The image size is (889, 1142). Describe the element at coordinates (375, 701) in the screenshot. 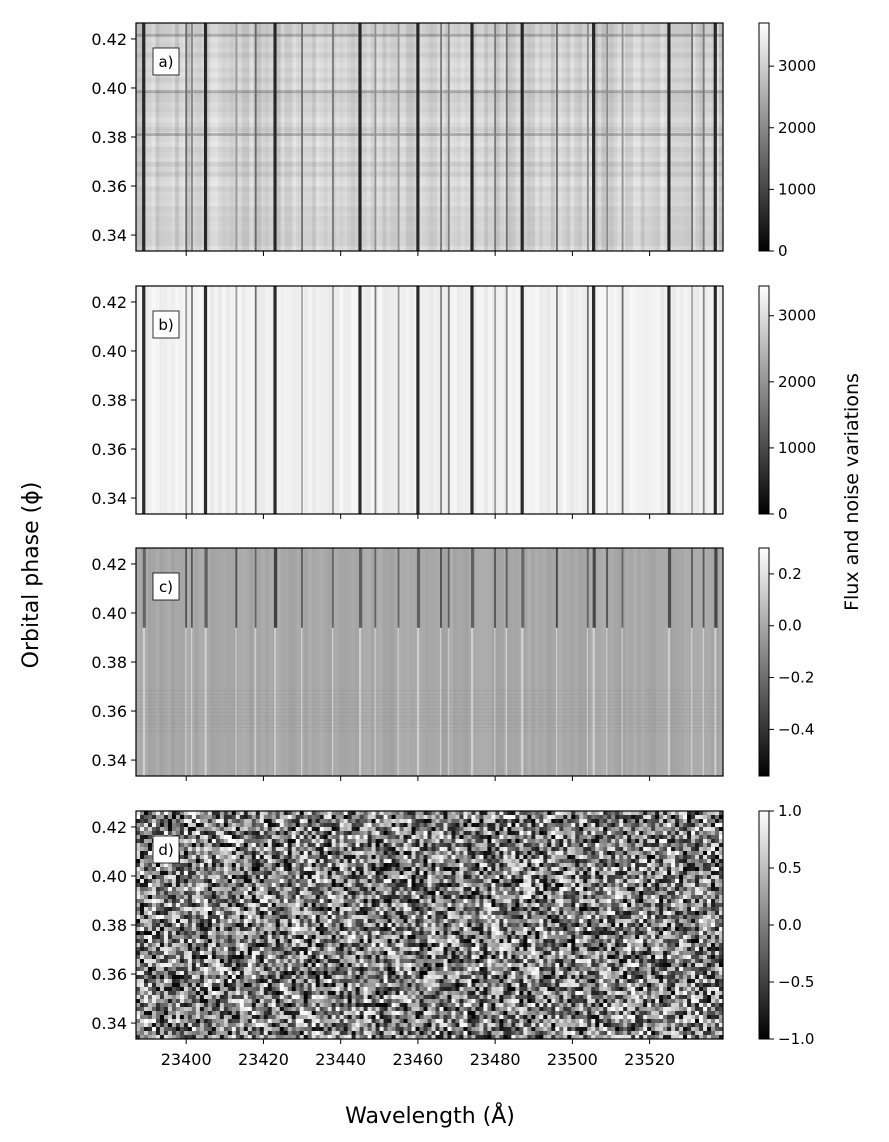

I see `residual-line` at that location.